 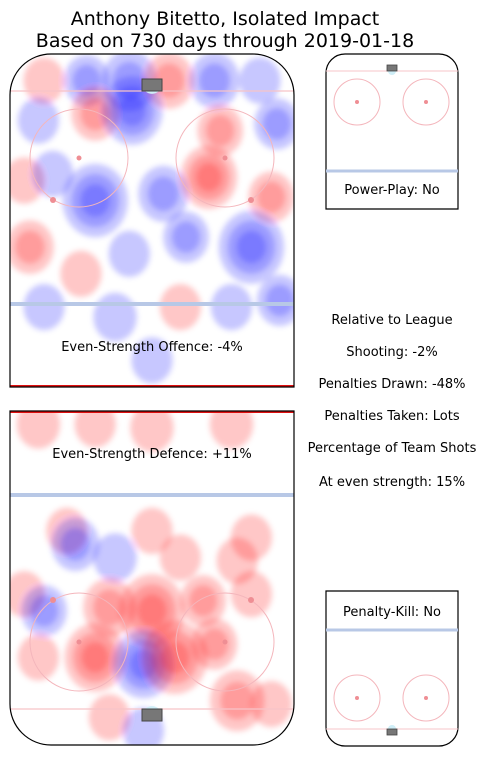 I want to click on stat-penalties-taken: Penalties Taken: Lots, so click(x=392, y=416).